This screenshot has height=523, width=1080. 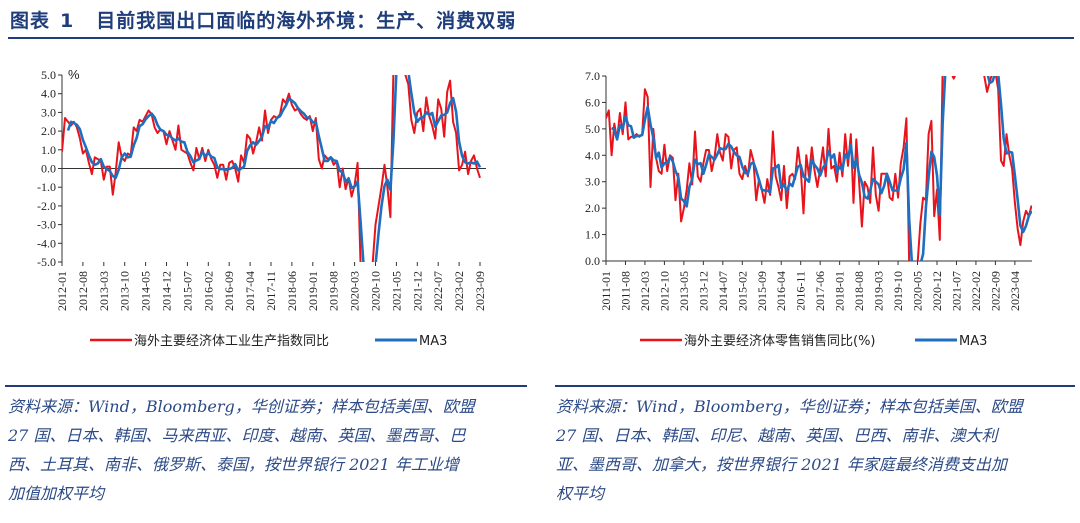 I want to click on y-tick-label: -1.0, so click(x=46, y=187).